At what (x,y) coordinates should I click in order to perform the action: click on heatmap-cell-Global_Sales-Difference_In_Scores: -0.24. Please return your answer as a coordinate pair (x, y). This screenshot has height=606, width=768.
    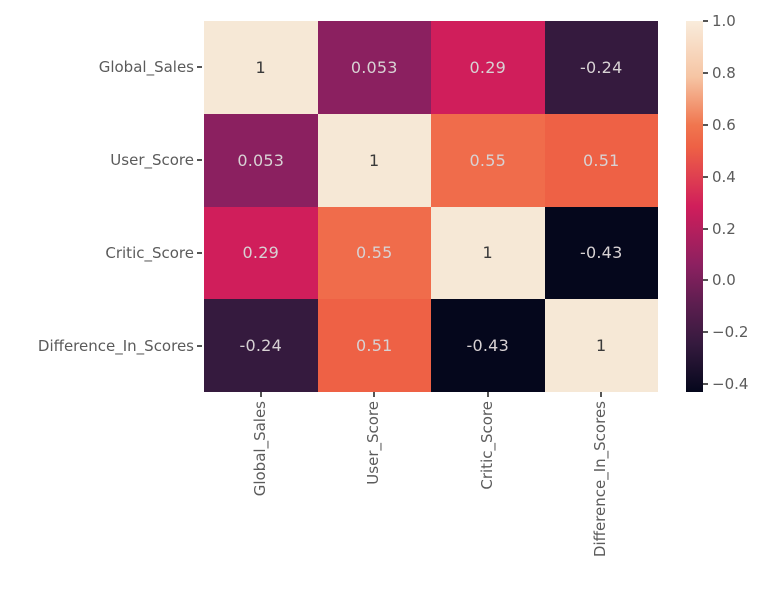
    Looking at the image, I should click on (601, 67).